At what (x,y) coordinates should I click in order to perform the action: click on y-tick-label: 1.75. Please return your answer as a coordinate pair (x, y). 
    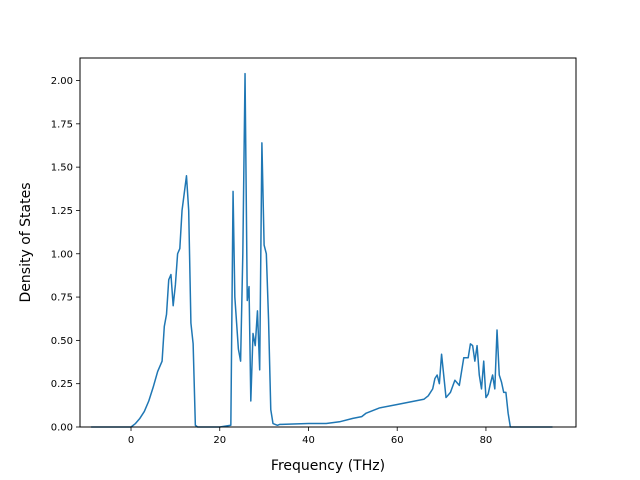
    Looking at the image, I should click on (62, 124).